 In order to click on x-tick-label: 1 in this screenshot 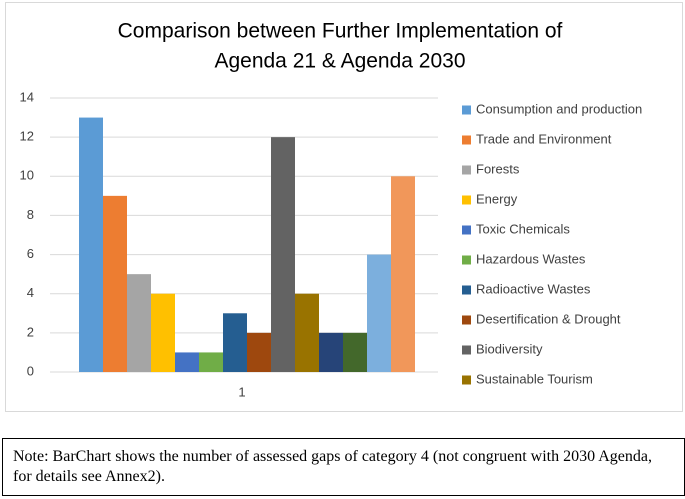, I will do `click(241, 391)`.